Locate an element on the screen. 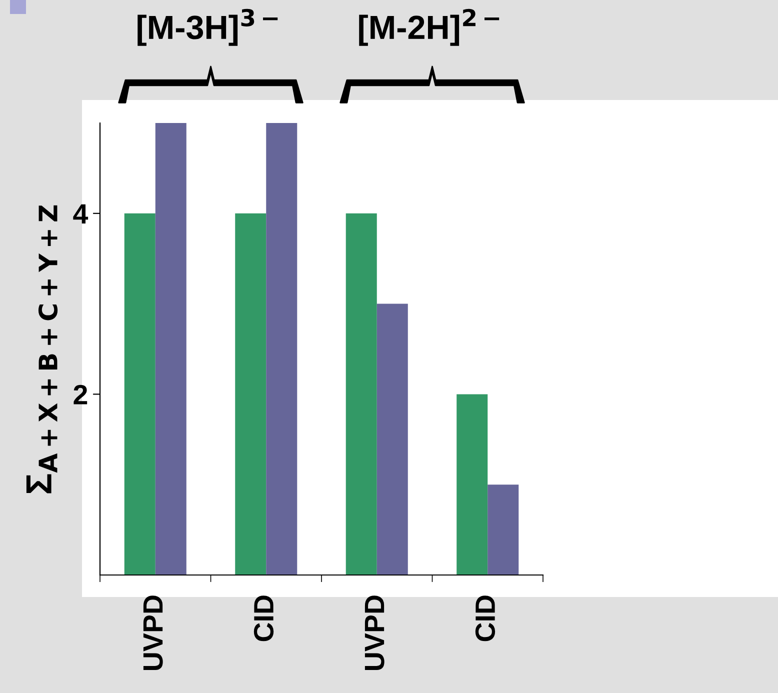 This screenshot has height=693, width=778. text: [M-2H]$^{2−}$ is located at coordinates (429, 27).